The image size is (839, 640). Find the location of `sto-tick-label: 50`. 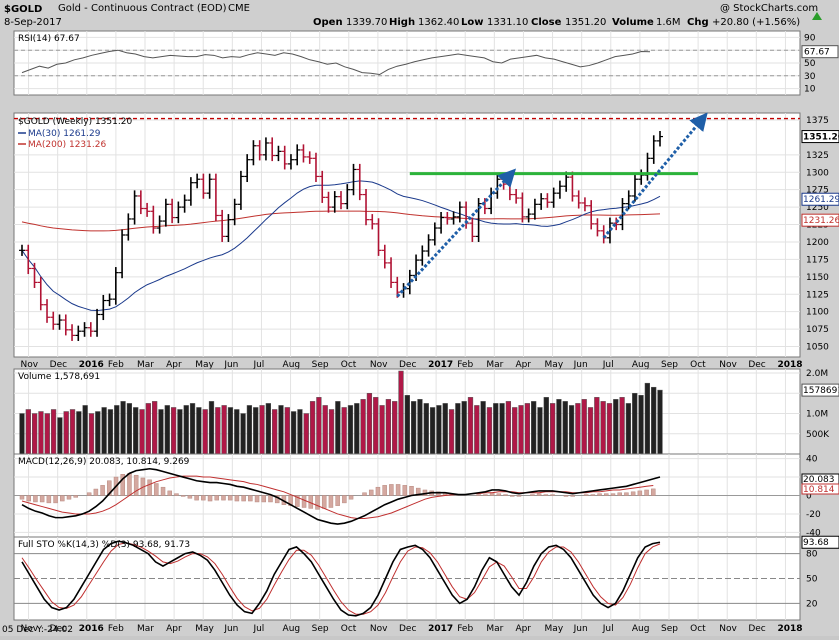

sto-tick-label: 50 is located at coordinates (812, 580).